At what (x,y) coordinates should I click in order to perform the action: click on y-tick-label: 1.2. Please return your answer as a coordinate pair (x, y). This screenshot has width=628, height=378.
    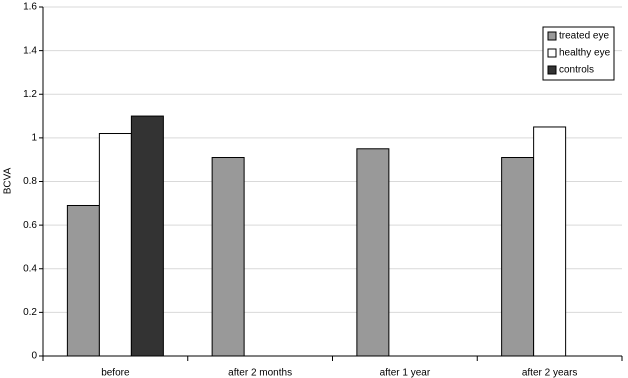
    Looking at the image, I should click on (30, 94).